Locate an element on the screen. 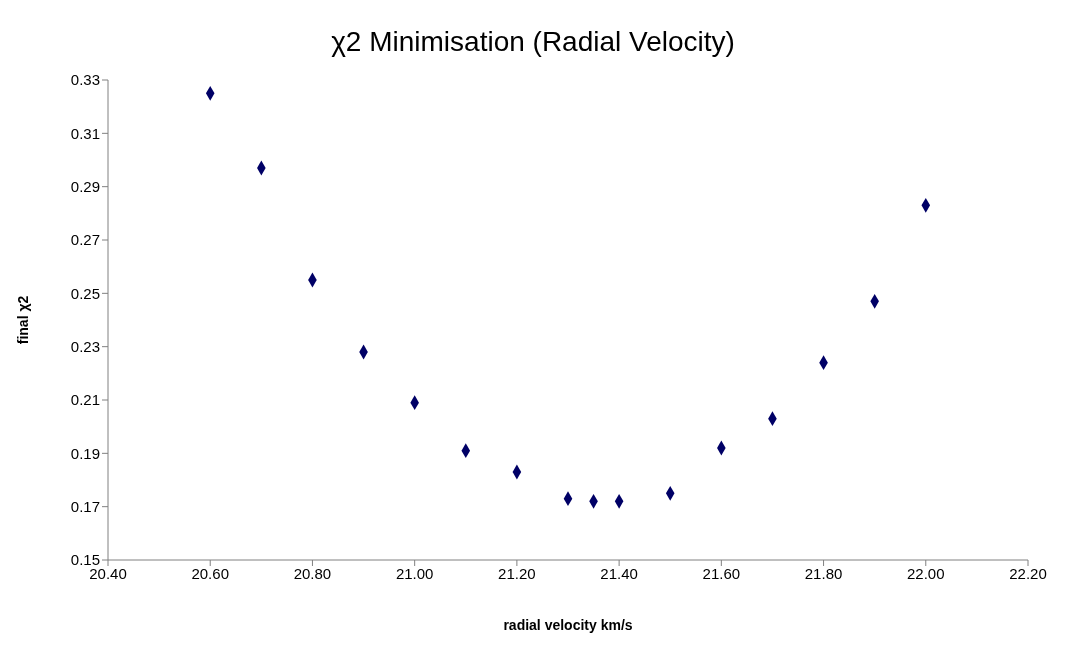  x-tick-label: 21.60 is located at coordinates (721, 573).